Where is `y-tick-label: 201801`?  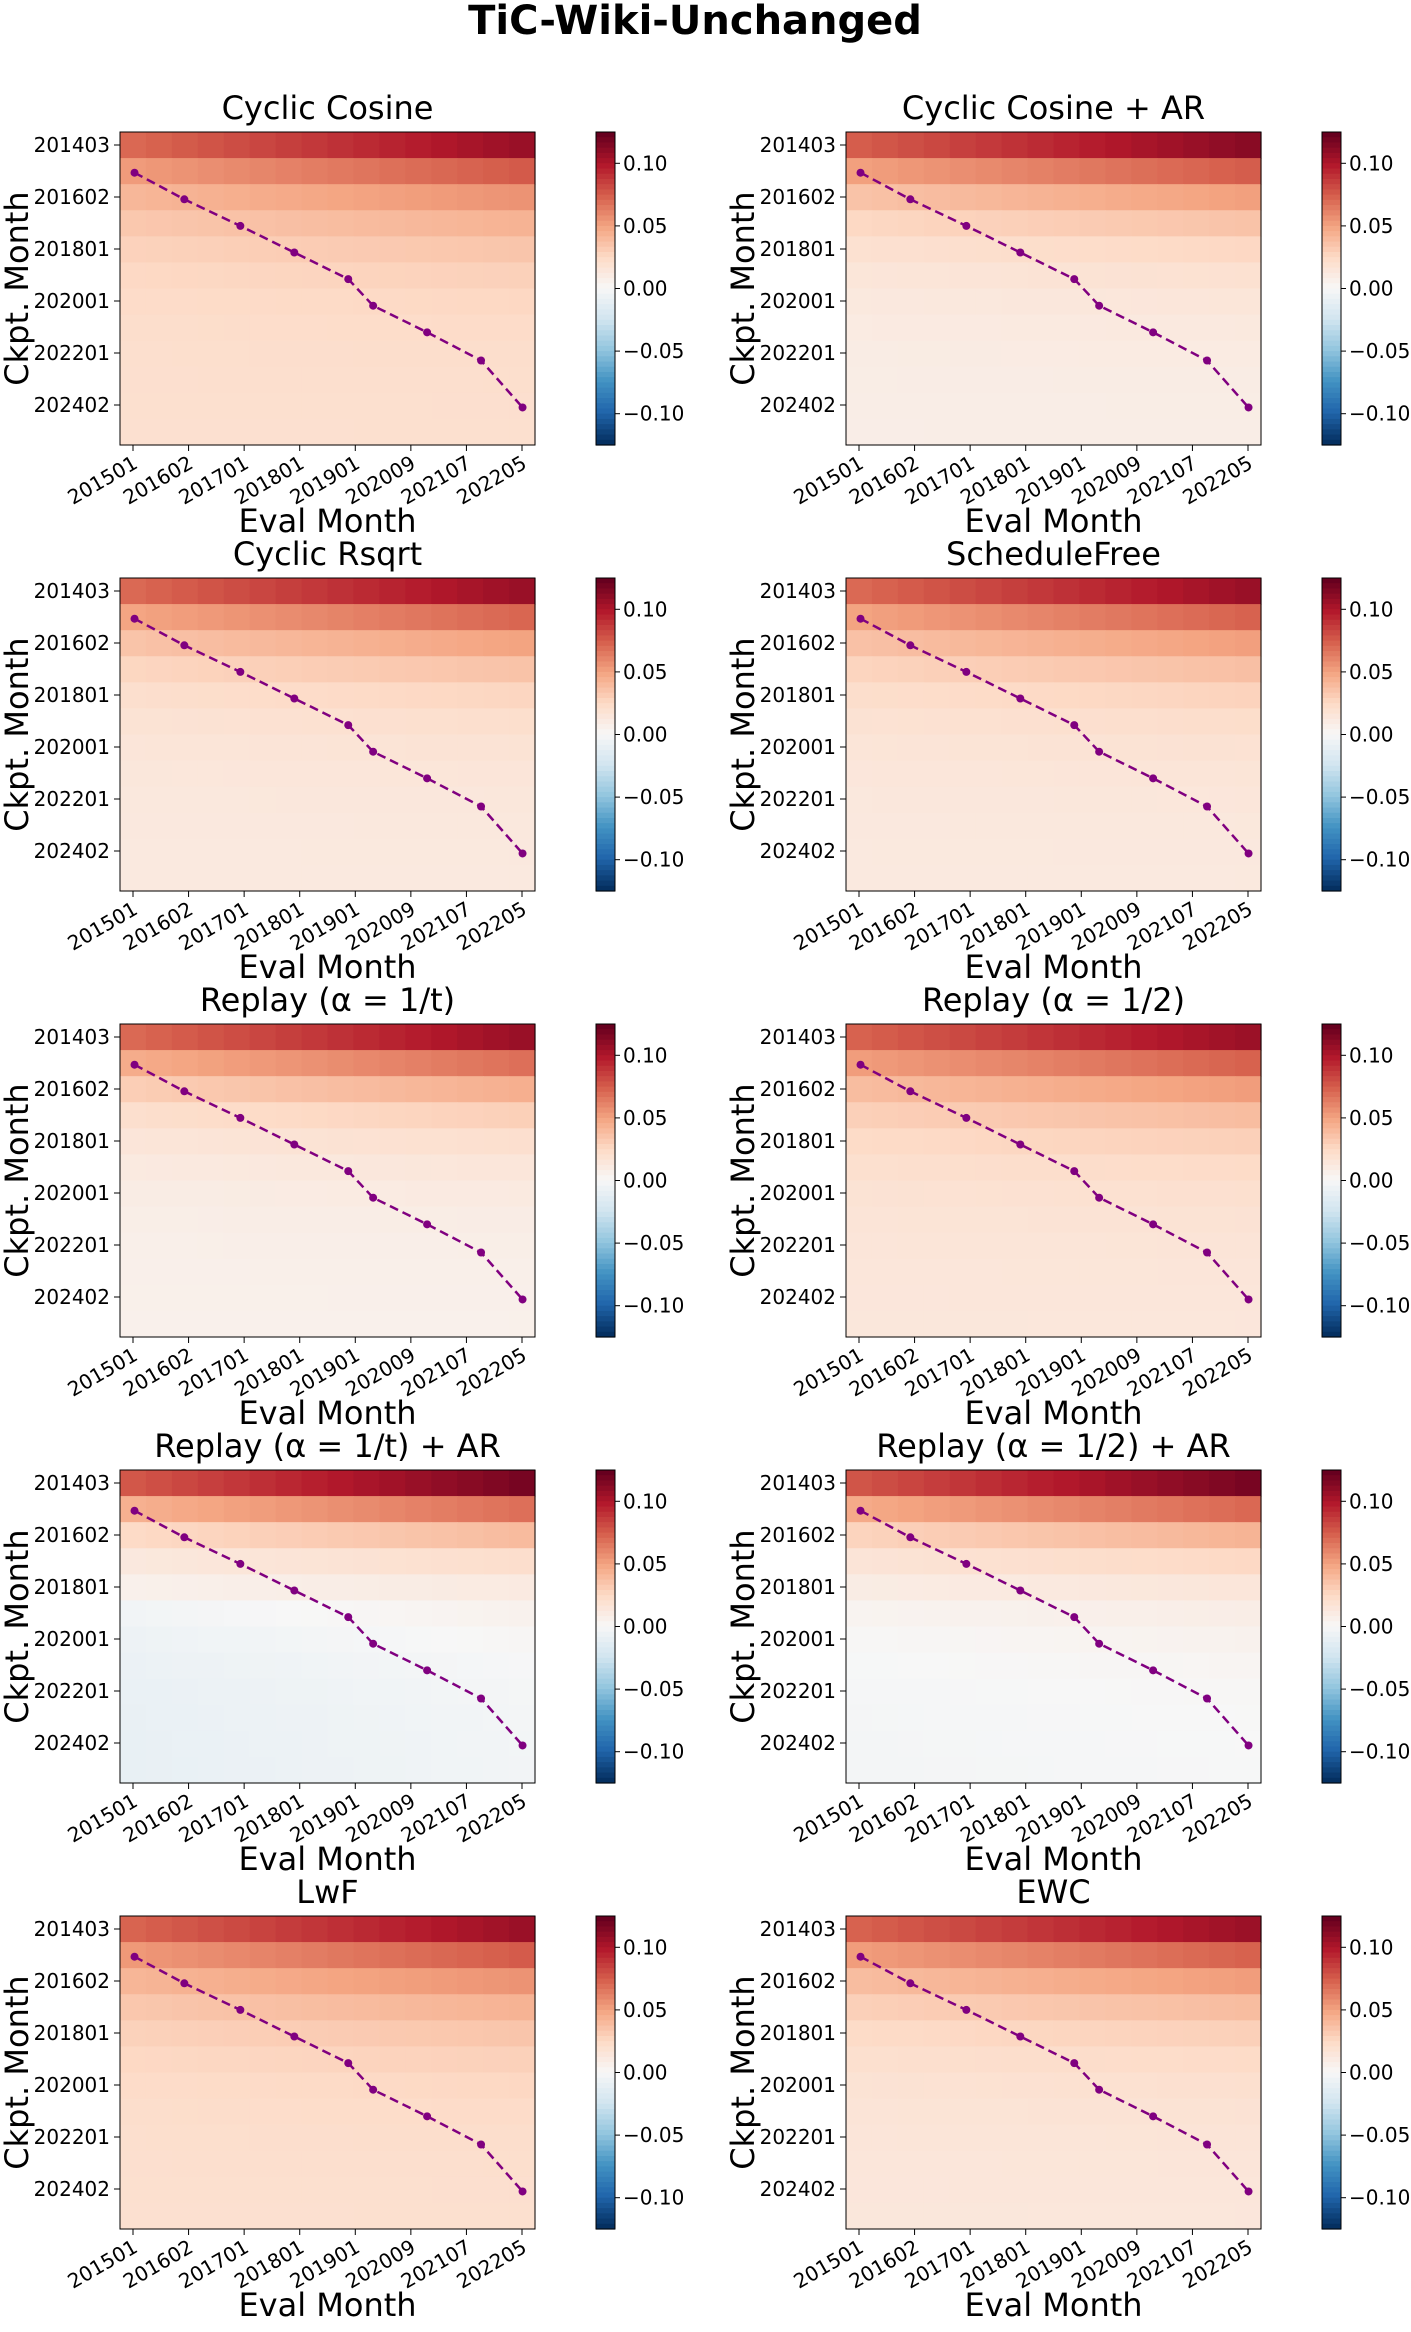
y-tick-label: 201801 is located at coordinates (72, 2033).